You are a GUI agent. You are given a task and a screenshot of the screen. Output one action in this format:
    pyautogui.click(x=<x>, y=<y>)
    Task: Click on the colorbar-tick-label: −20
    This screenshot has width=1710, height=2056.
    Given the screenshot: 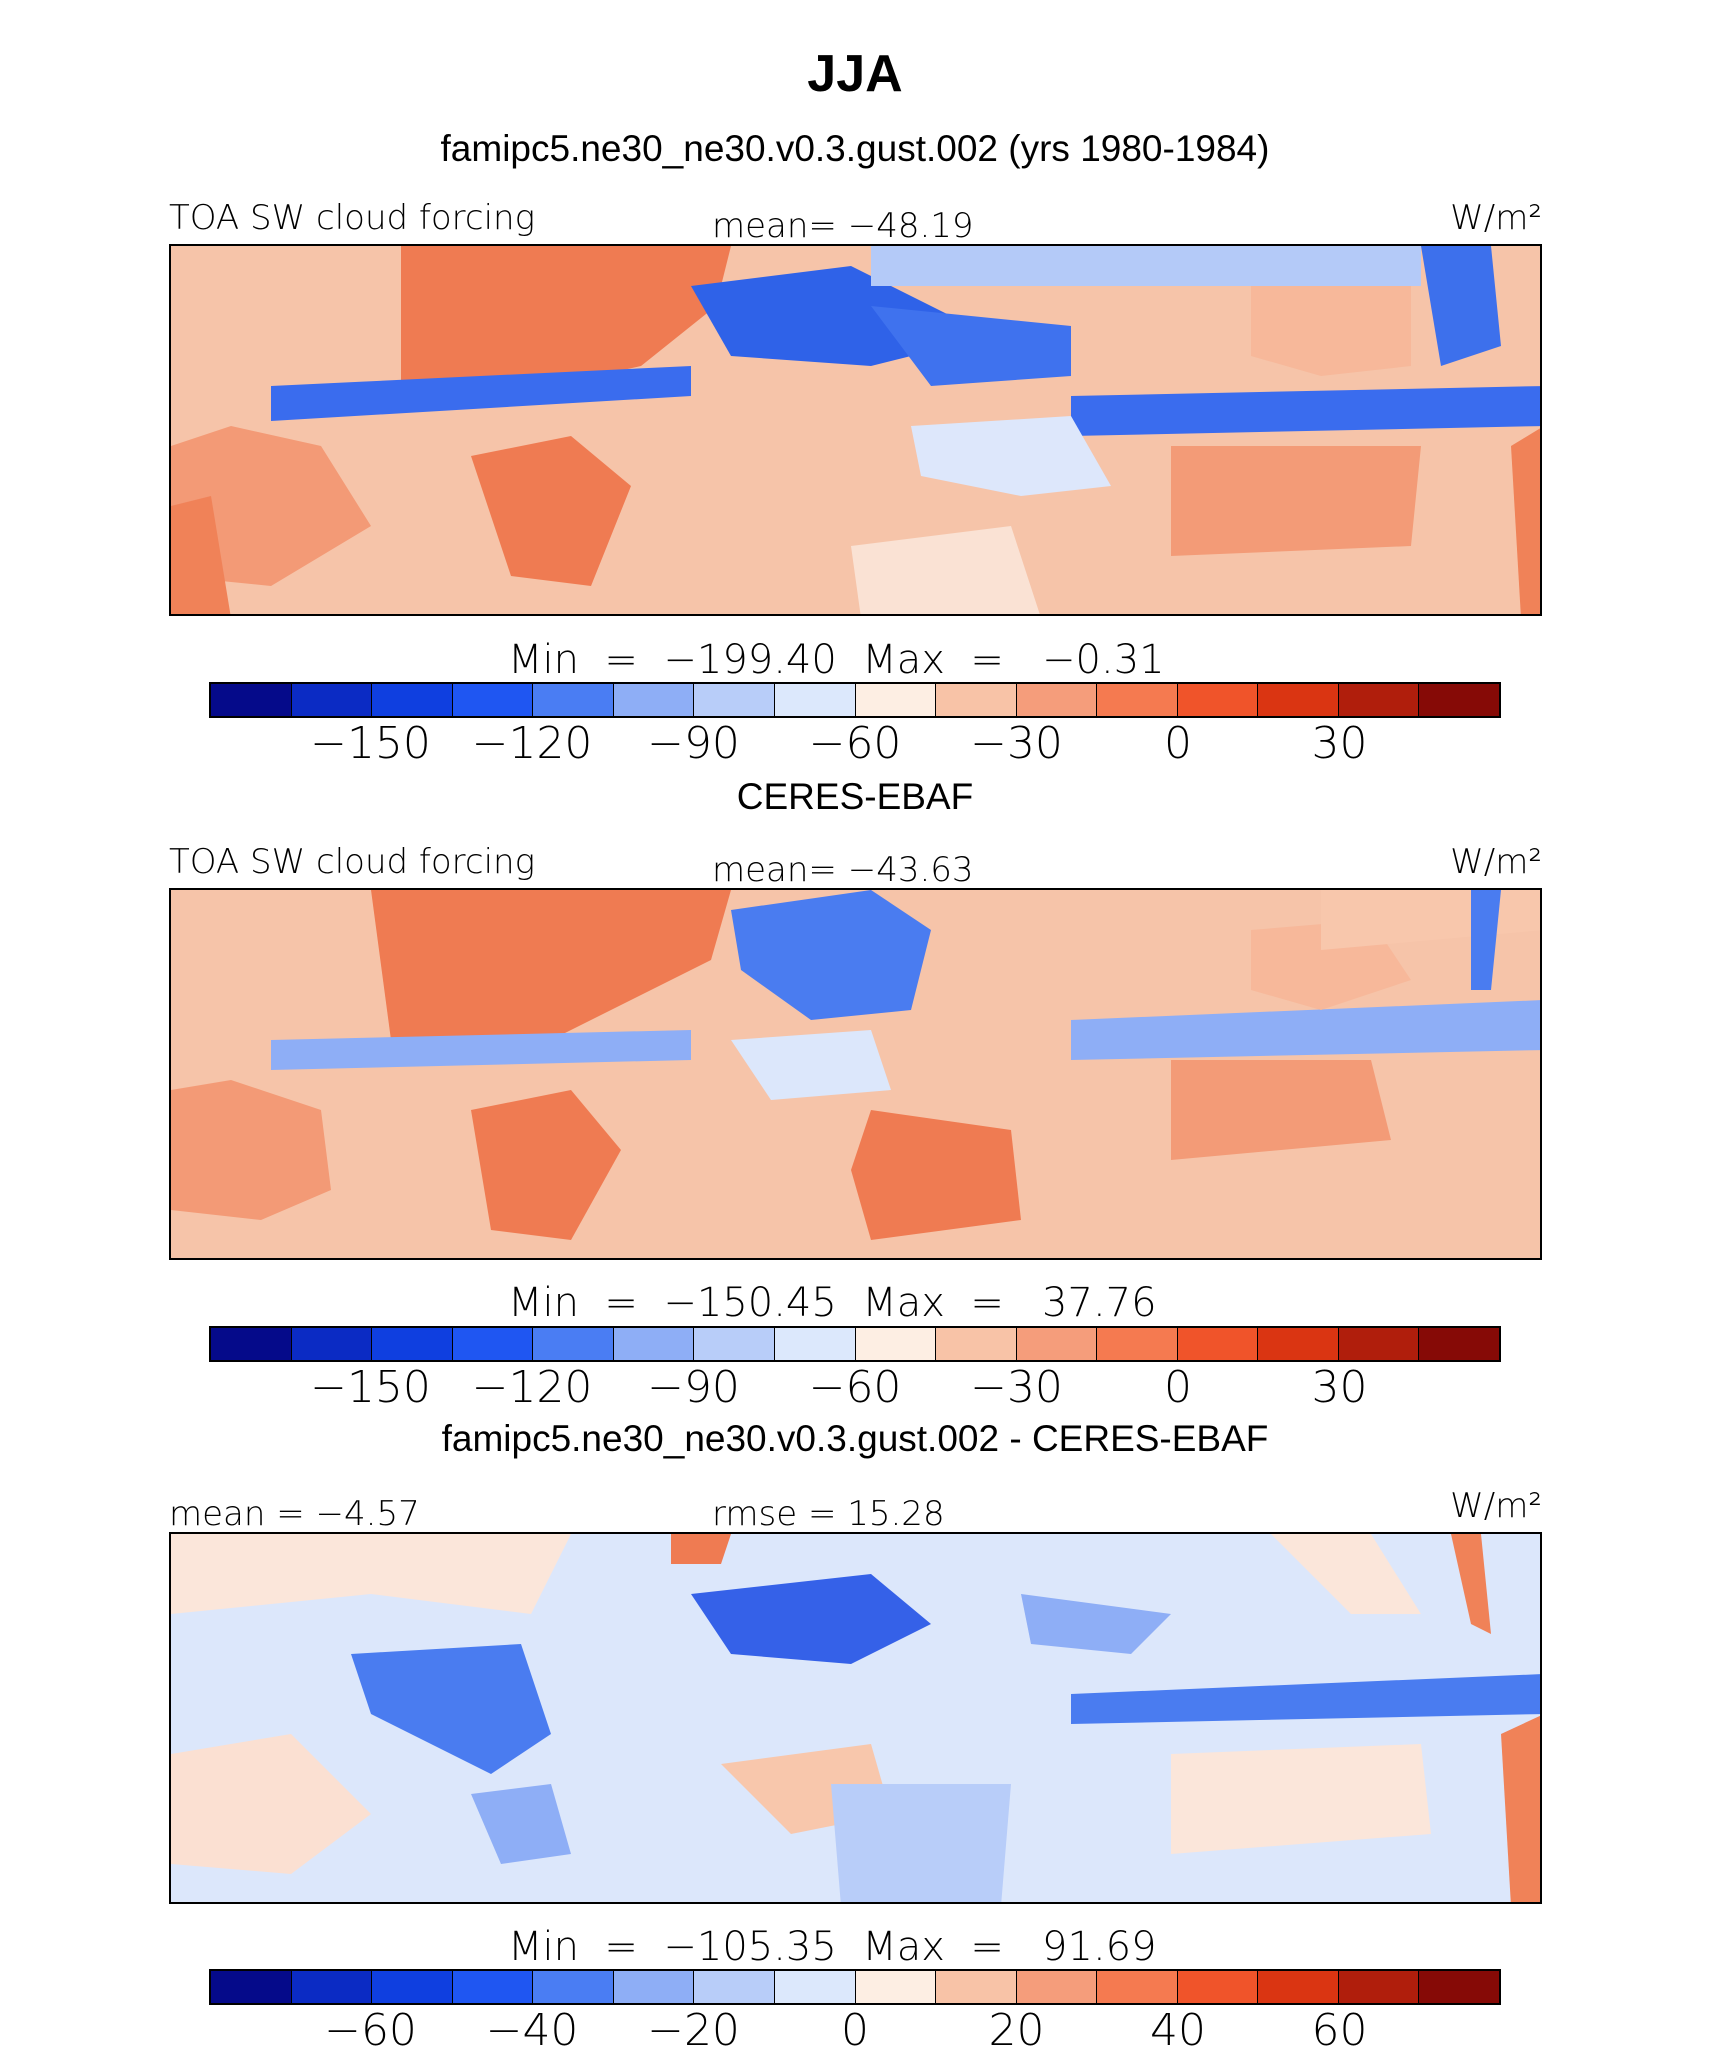 What is the action you would take?
    pyautogui.click(x=693, y=2030)
    